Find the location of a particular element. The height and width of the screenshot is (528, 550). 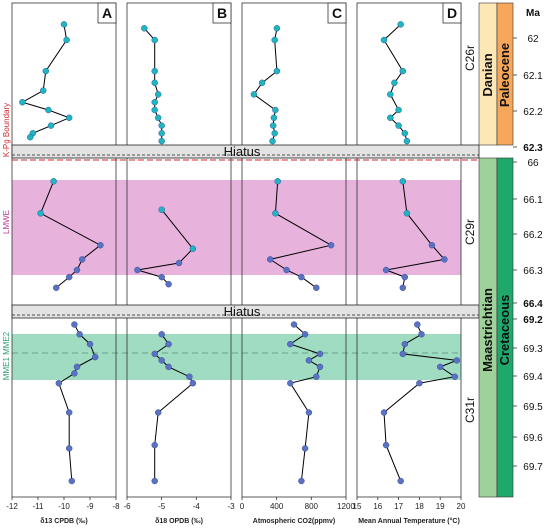

x-axis-title-c: Atmospheric CO2(ppmv) is located at coordinates (294, 521).